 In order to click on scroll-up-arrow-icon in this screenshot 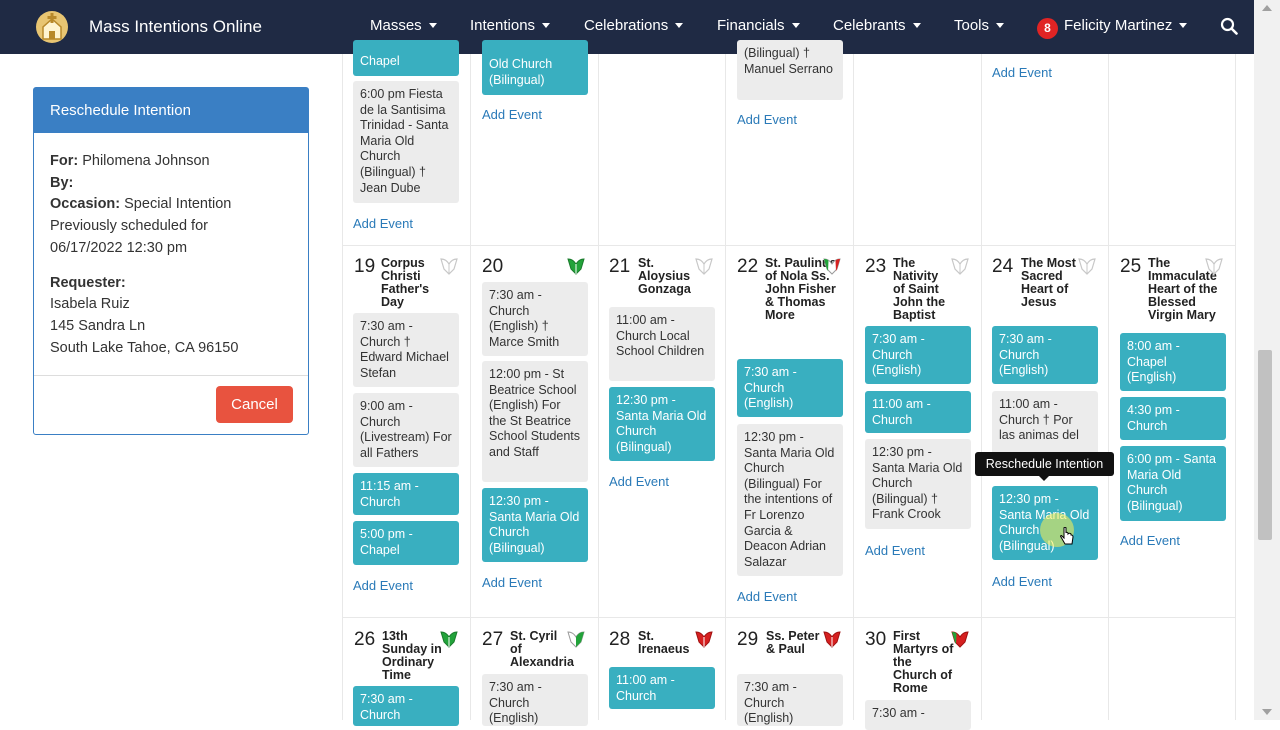, I will do `click(1267, 8)`.